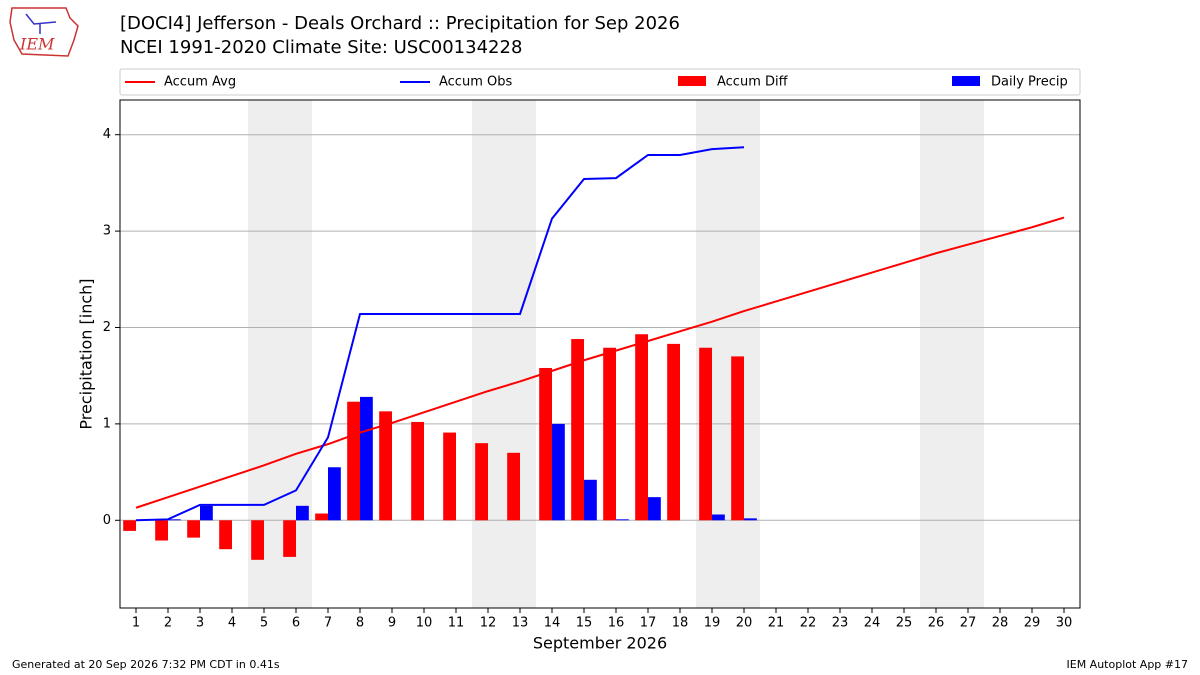 This screenshot has height=675, width=1200. I want to click on logo: IEM, so click(44, 32).